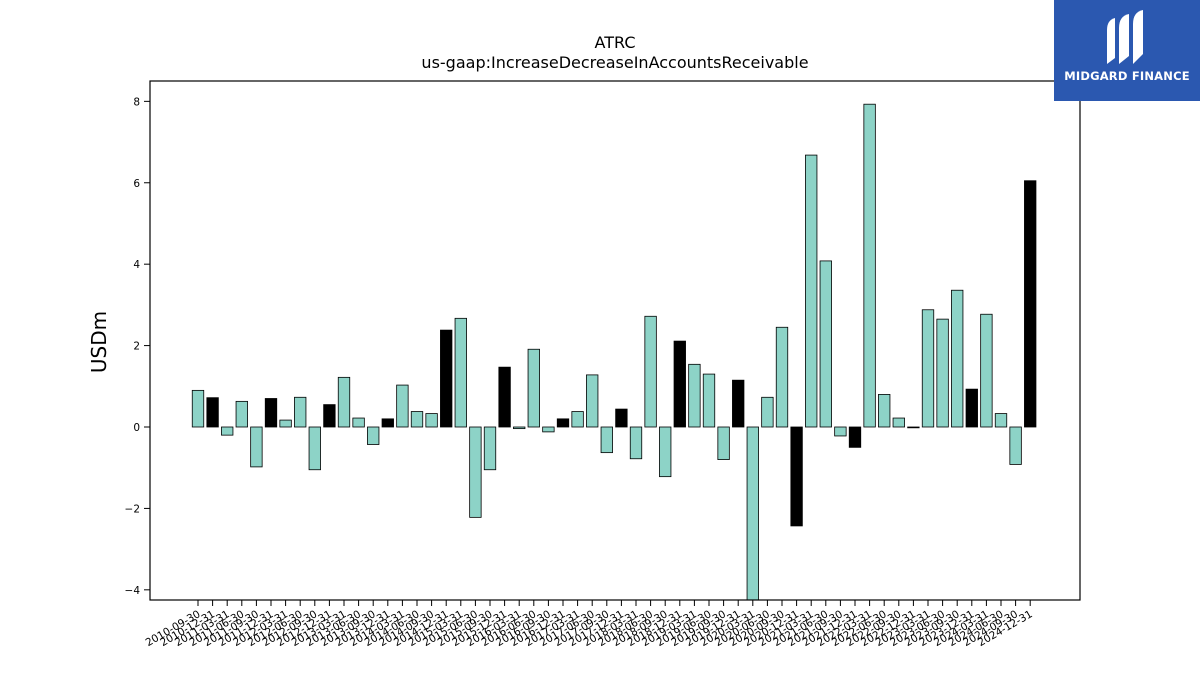 This screenshot has height=675, width=1200. What do you see at coordinates (1125, 37) in the screenshot?
I see `midgard-m-icon` at bounding box center [1125, 37].